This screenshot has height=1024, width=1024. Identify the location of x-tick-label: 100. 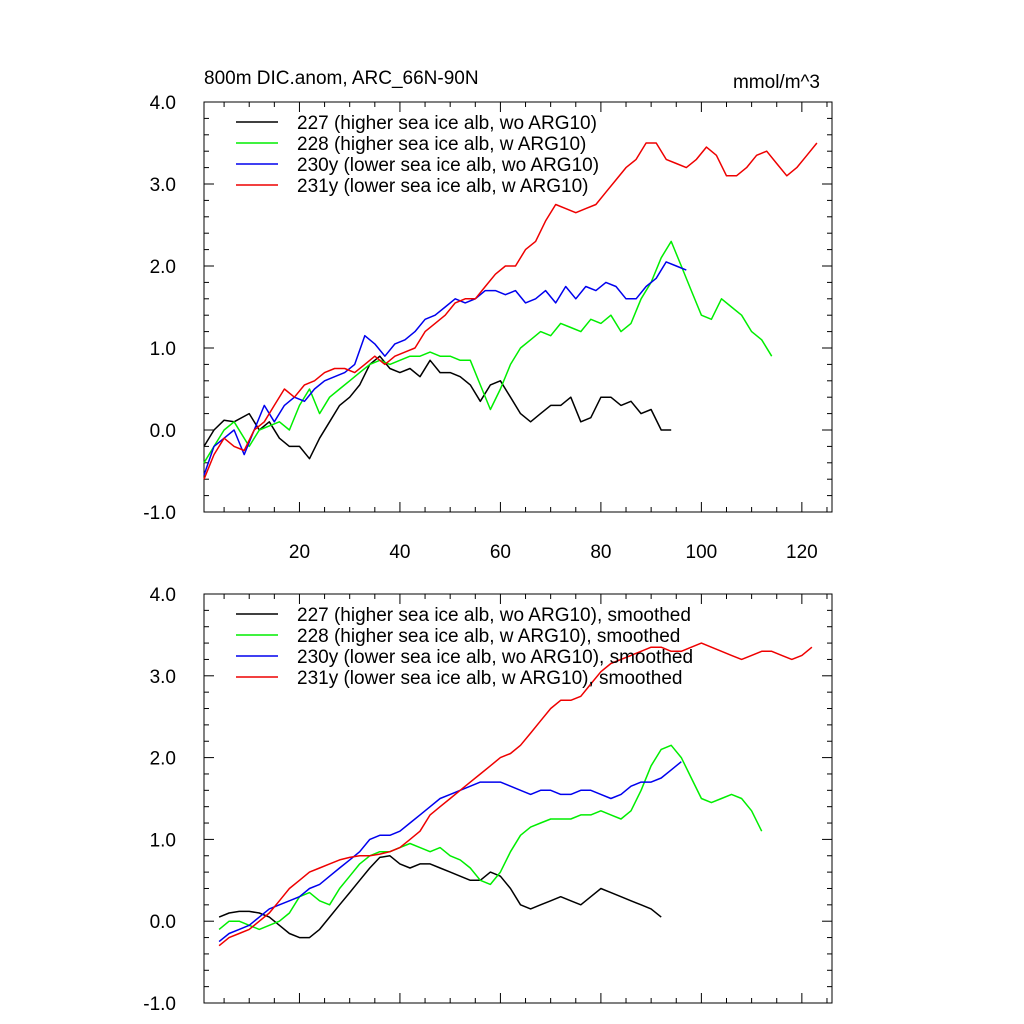
(702, 552).